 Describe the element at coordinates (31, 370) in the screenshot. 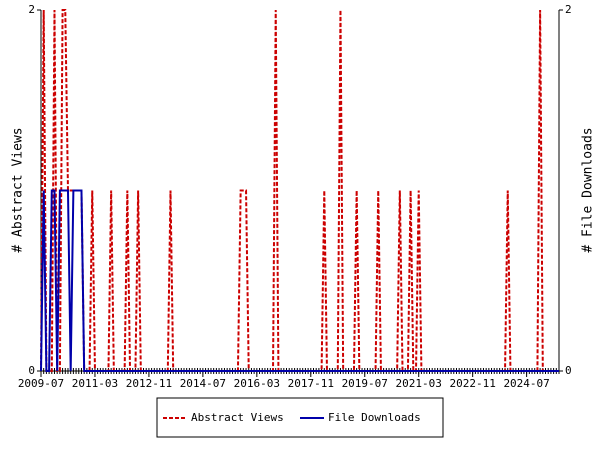

I see `y-tick-label: 0` at that location.